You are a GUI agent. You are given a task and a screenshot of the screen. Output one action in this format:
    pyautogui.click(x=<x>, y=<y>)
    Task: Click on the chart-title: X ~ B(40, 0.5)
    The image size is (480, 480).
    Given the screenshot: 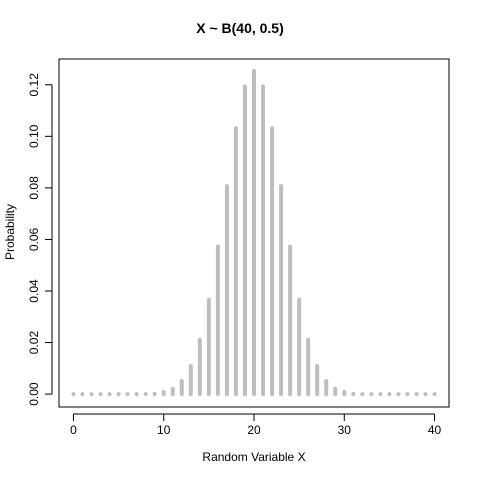 What is the action you would take?
    pyautogui.click(x=240, y=28)
    